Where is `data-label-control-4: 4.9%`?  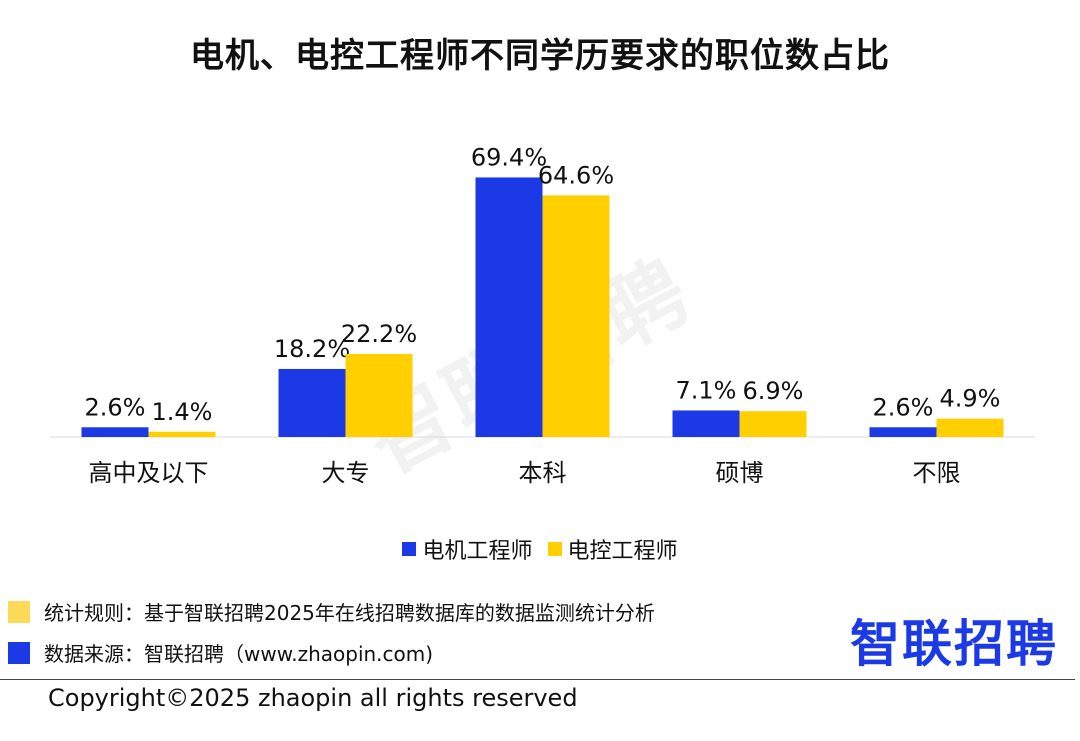
data-label-control-4: 4.9% is located at coordinates (970, 399).